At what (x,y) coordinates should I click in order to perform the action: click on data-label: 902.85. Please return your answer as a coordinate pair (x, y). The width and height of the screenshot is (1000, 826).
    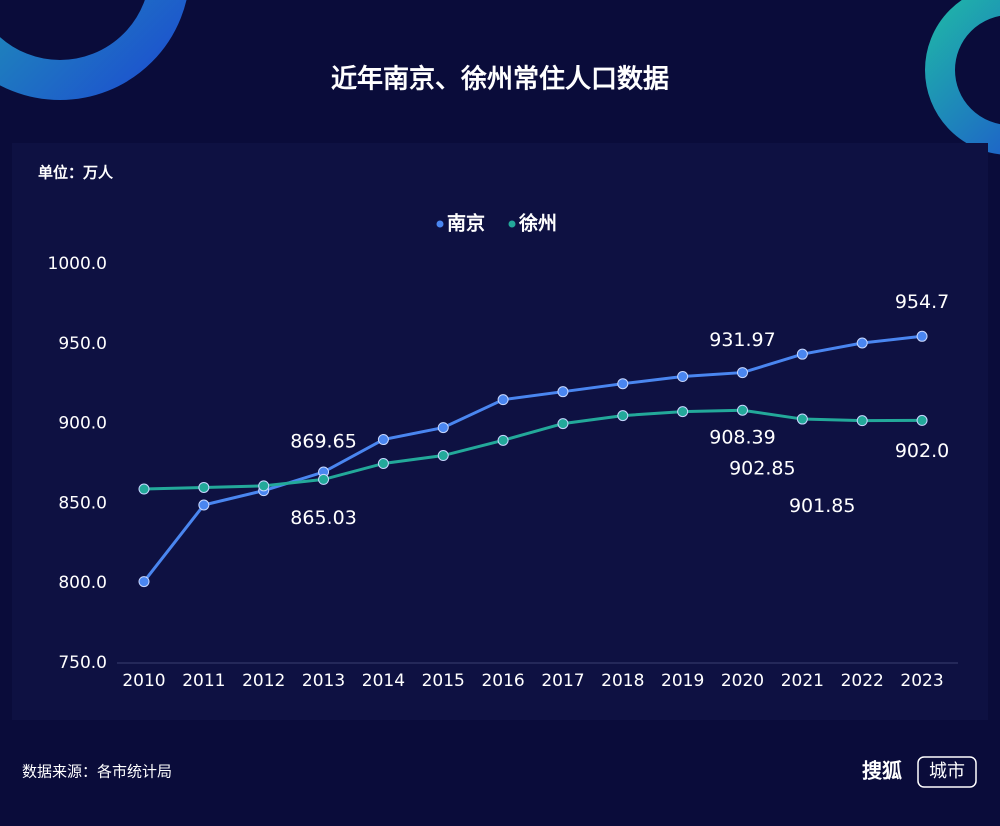
    Looking at the image, I should click on (762, 469).